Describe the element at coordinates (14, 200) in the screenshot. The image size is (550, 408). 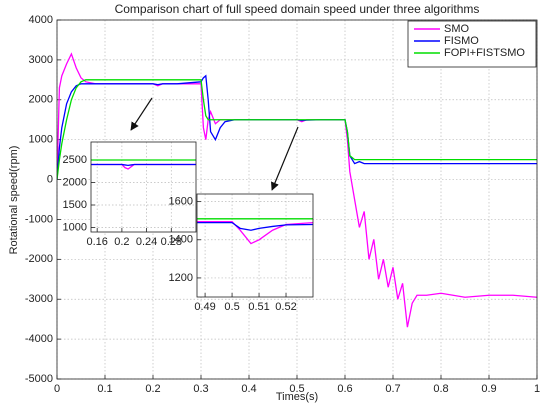
I see `y-axis-label: Rotational speed(rpm)` at that location.